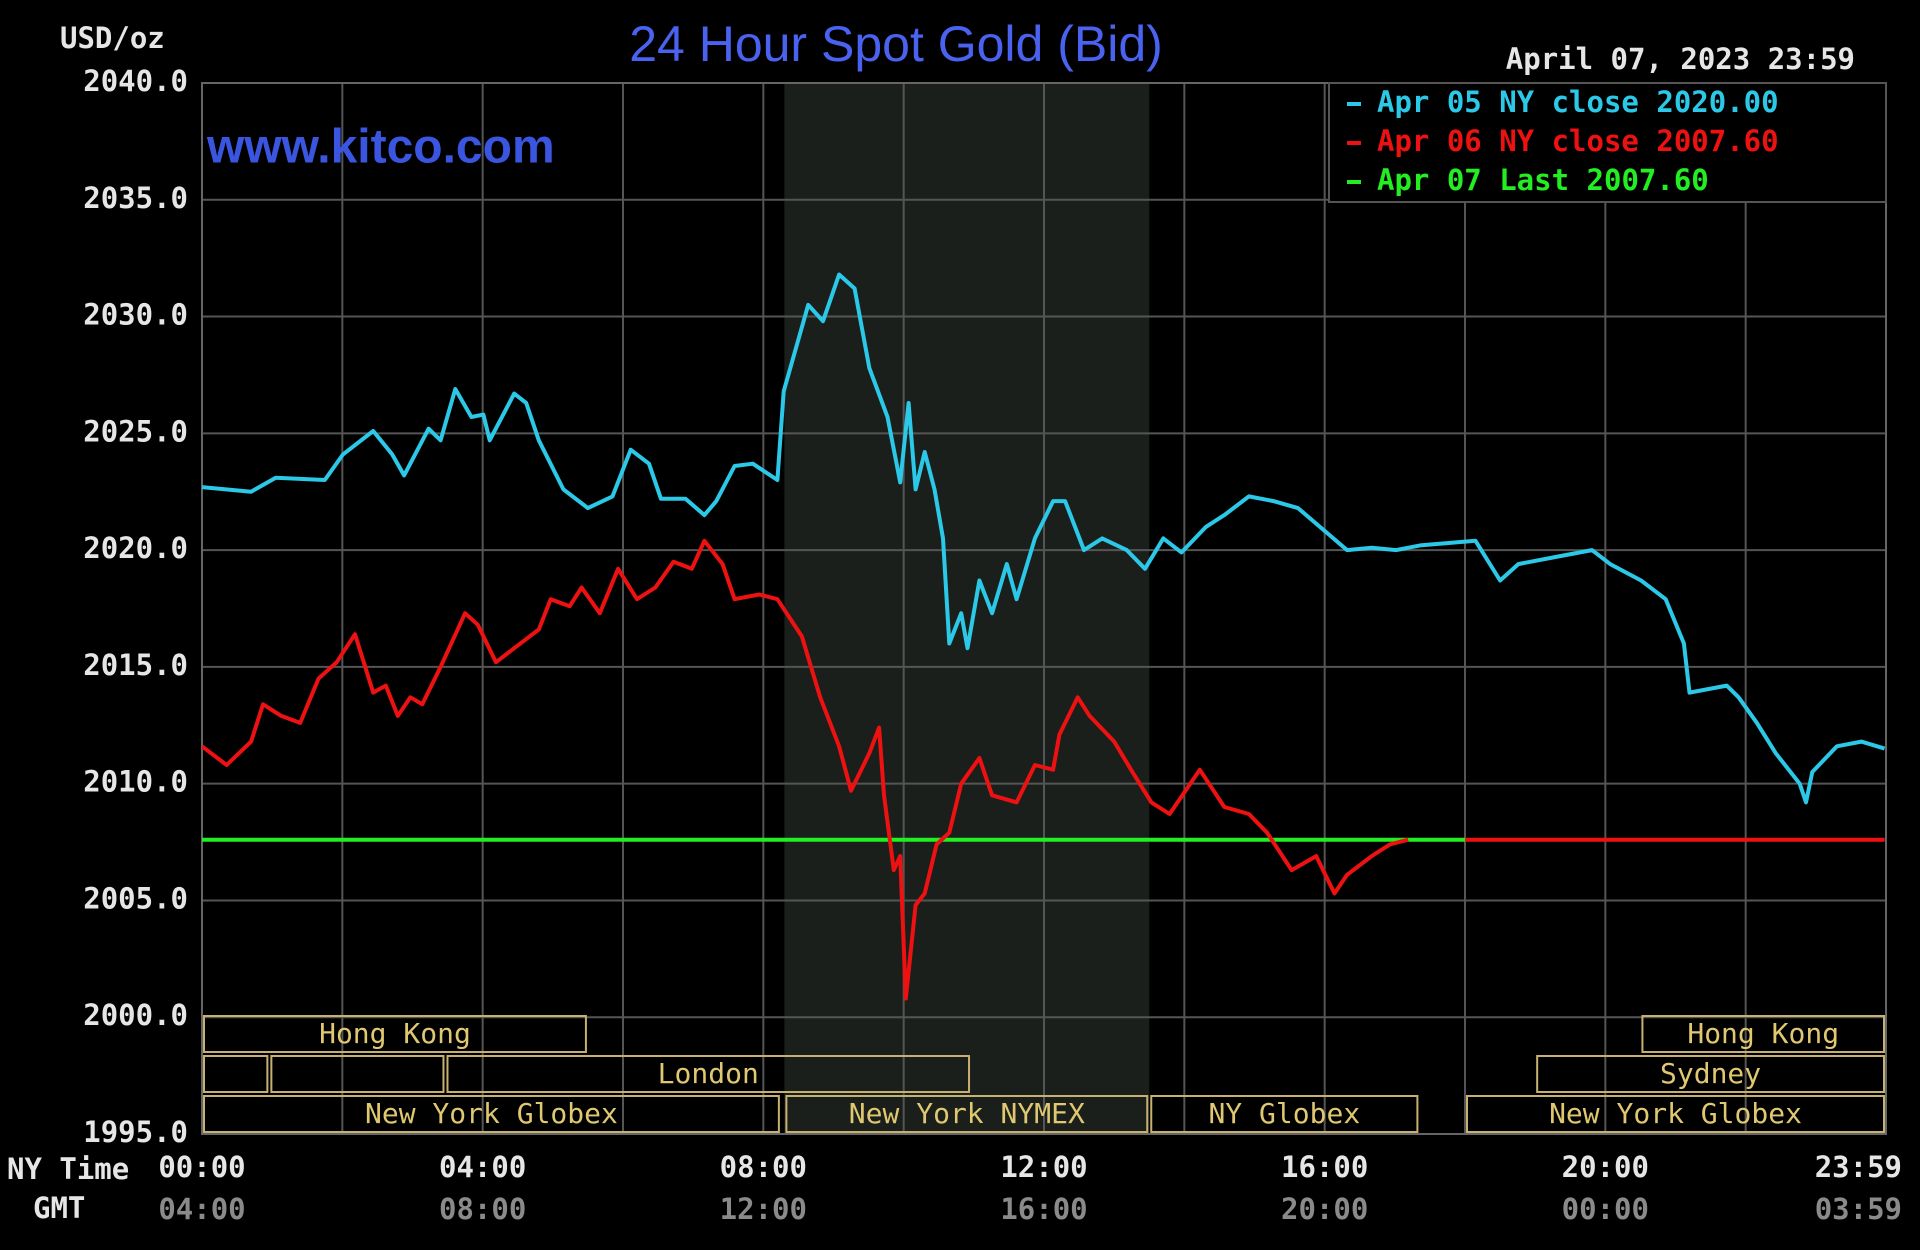  What do you see at coordinates (112, 38) in the screenshot?
I see `y-unit: USD/oz` at bounding box center [112, 38].